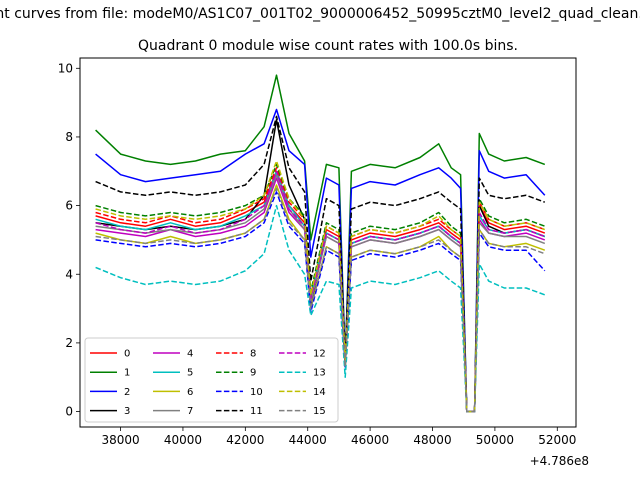 The height and width of the screenshot is (480, 640). Describe the element at coordinates (190, 354) in the screenshot. I see `legend-label-4: 4` at that location.